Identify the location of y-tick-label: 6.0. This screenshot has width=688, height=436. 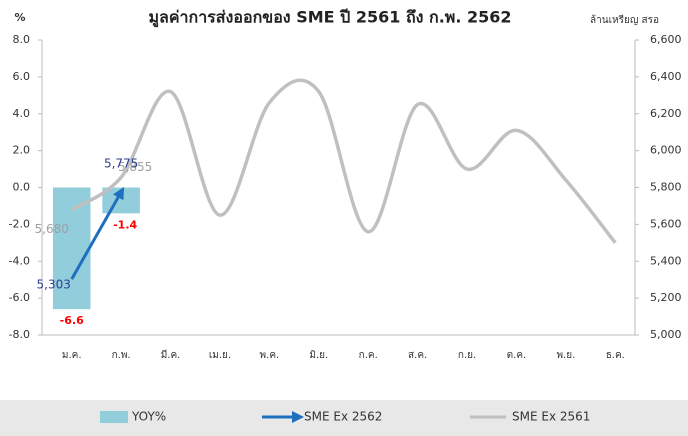
(22, 76).